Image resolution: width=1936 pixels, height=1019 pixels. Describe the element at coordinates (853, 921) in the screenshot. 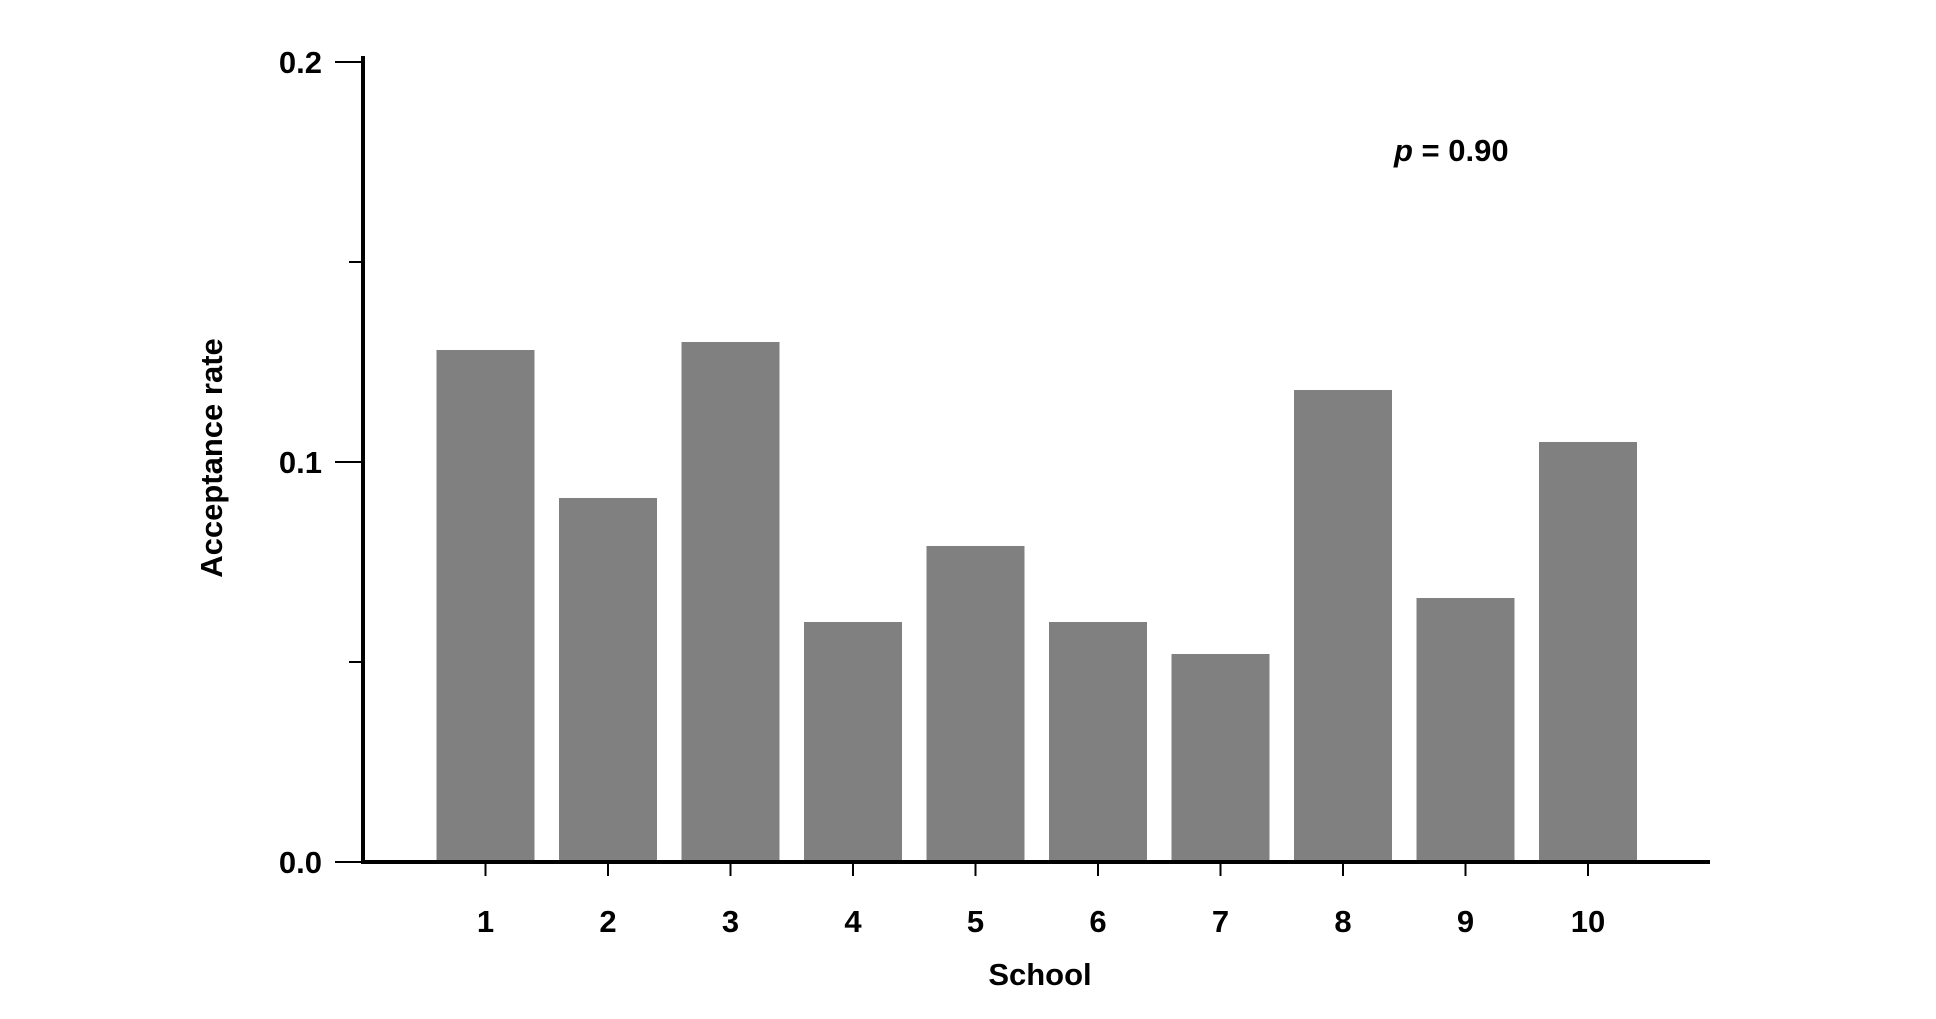

I see `x-tick-label-4: 4` at that location.